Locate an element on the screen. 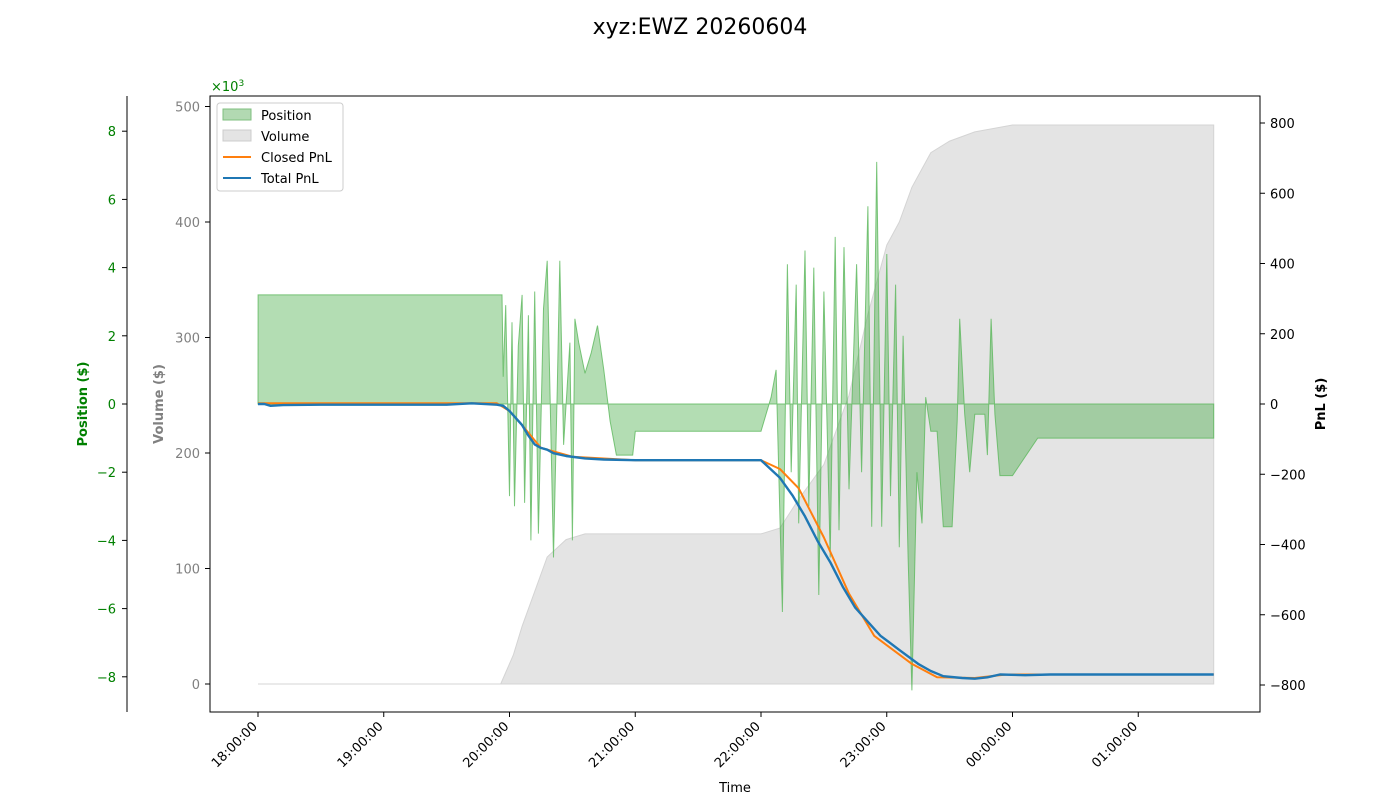 This screenshot has height=804, width=1400. pnl-axis: 800 600 400 200 0 −200 −400 −600 −800 is located at coordinates (1283, 405).